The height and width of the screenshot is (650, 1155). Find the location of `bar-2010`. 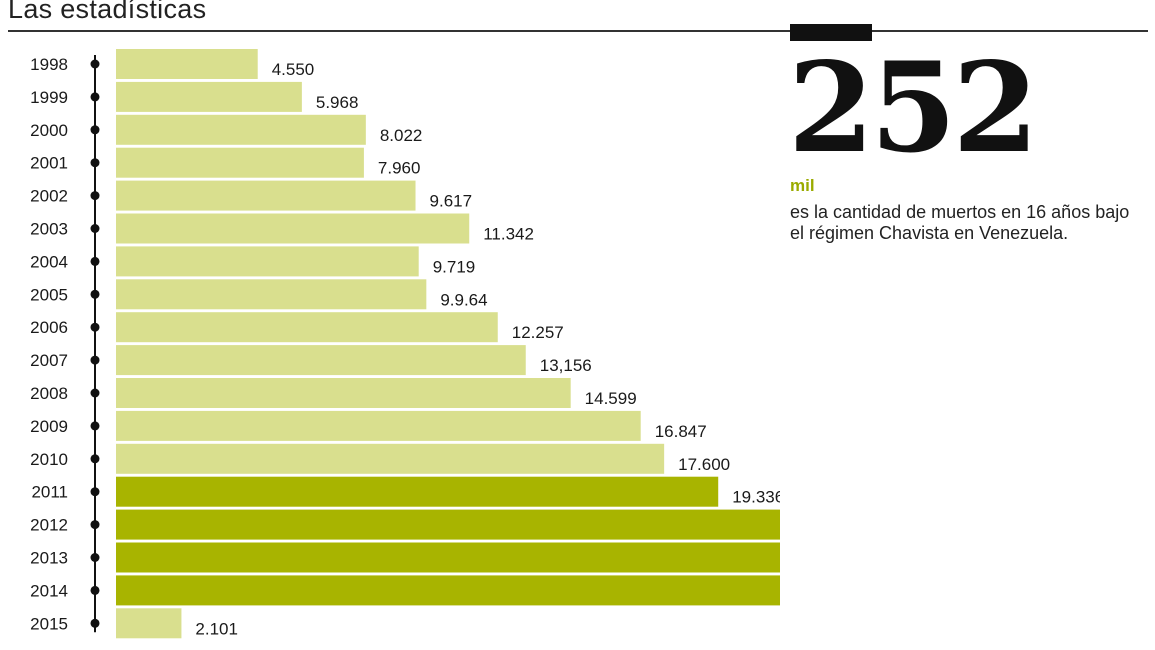

bar-2010 is located at coordinates (390, 458).